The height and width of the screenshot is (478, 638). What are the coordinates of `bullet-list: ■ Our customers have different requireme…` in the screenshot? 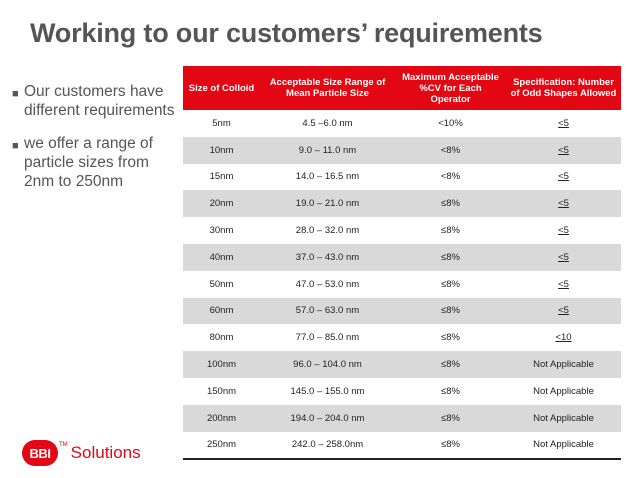 It's located at (97, 143).